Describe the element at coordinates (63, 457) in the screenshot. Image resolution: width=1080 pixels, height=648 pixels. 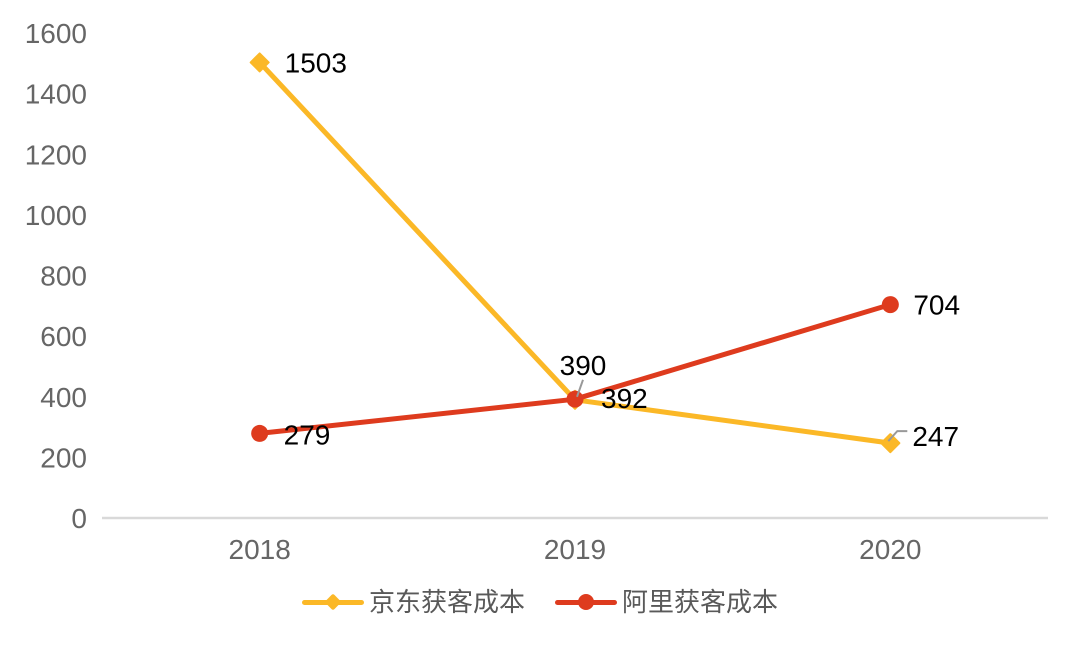
I see `y-axis-tick-label: 200` at that location.